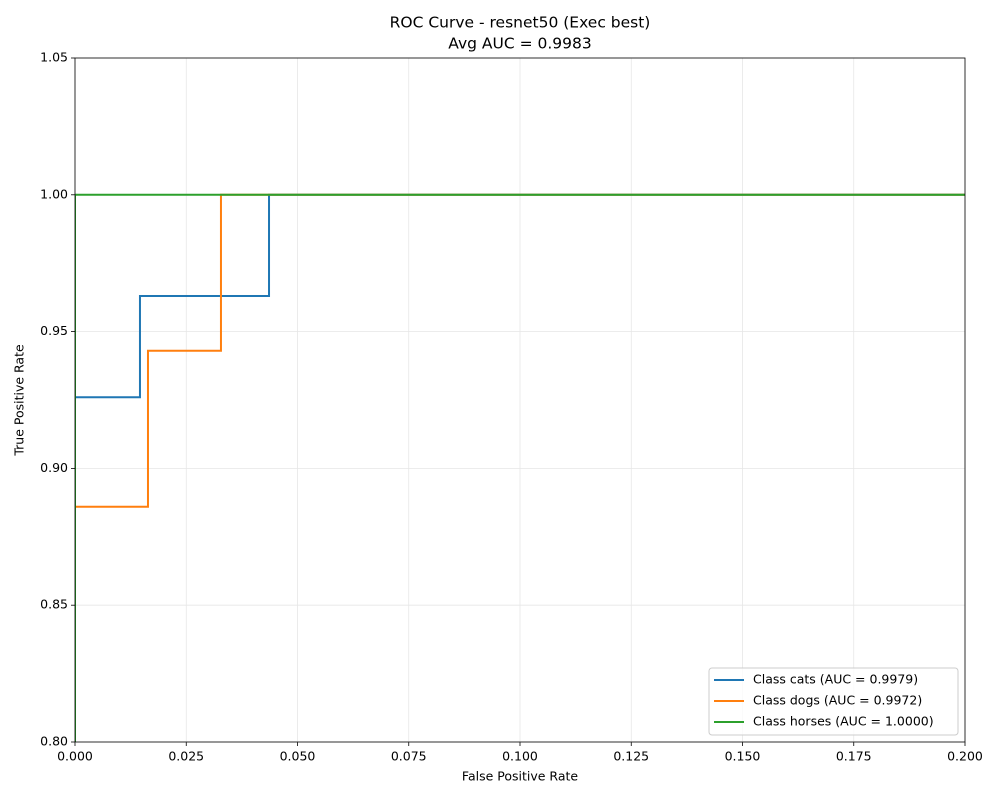 The image size is (1000, 800). Describe the element at coordinates (409, 756) in the screenshot. I see `x-tick-label: 0.075` at that location.